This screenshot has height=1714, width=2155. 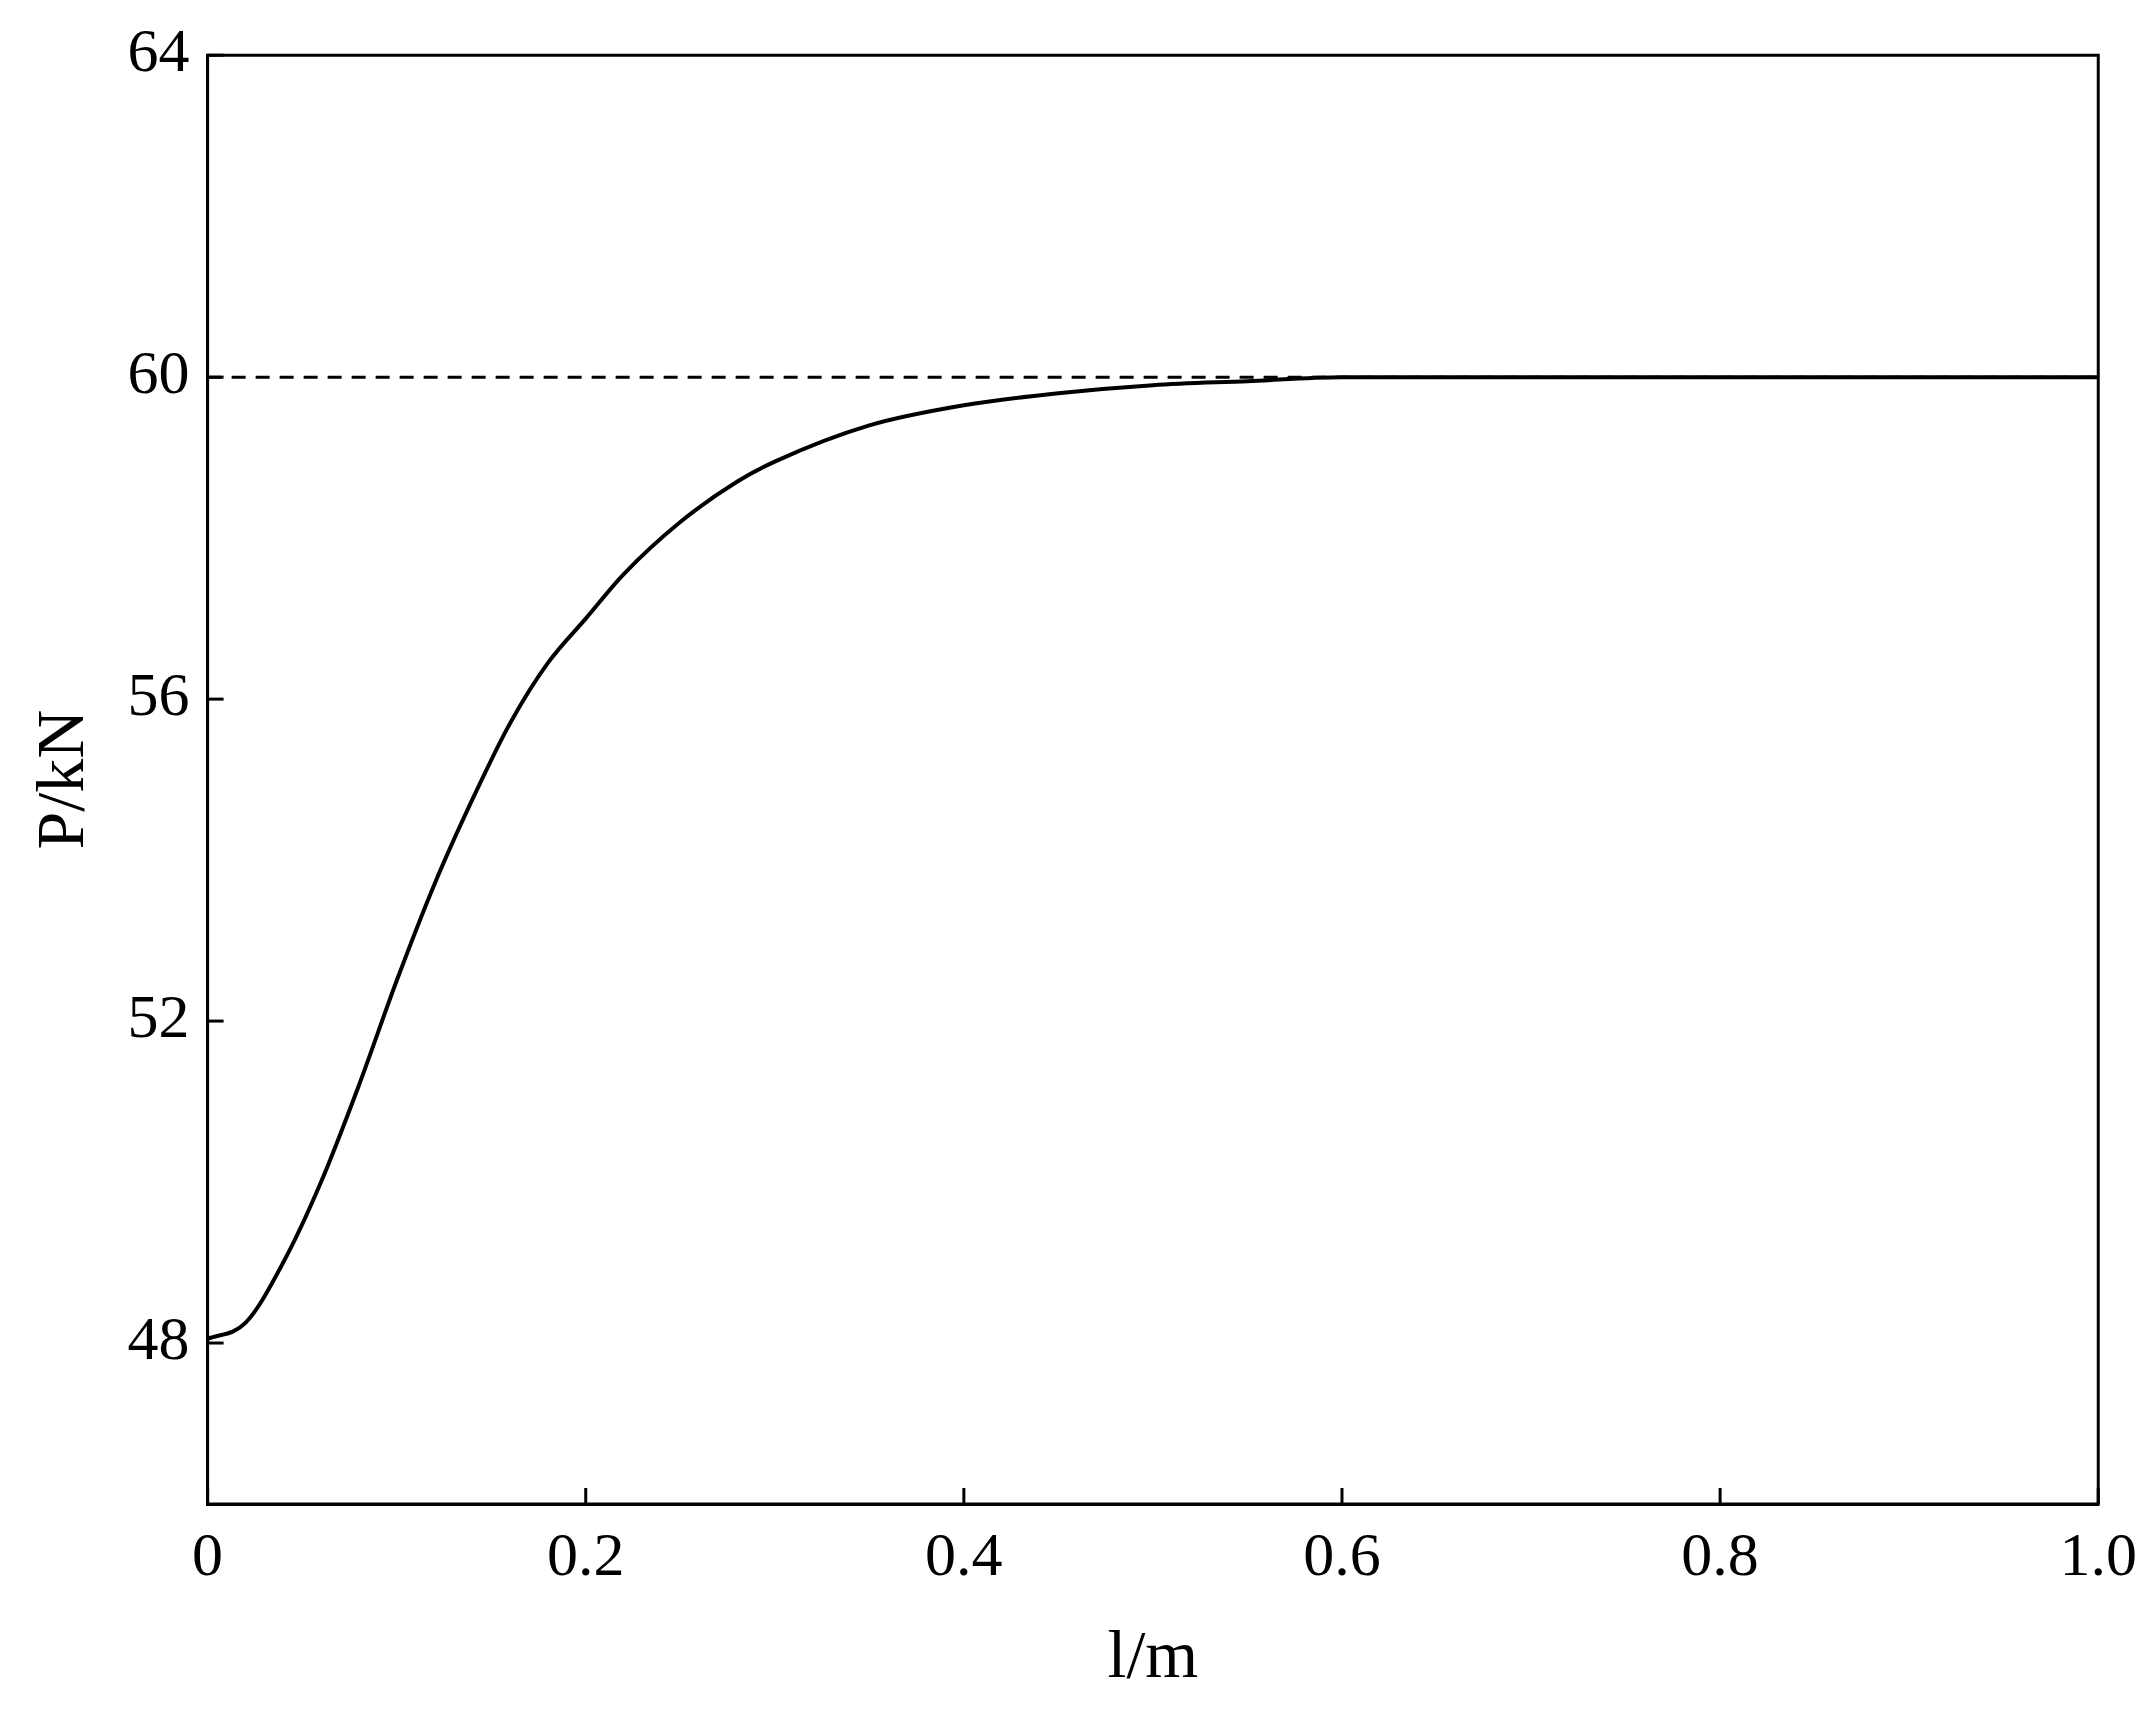 What do you see at coordinates (158, 50) in the screenshot?
I see `y-tick-label: 64` at bounding box center [158, 50].